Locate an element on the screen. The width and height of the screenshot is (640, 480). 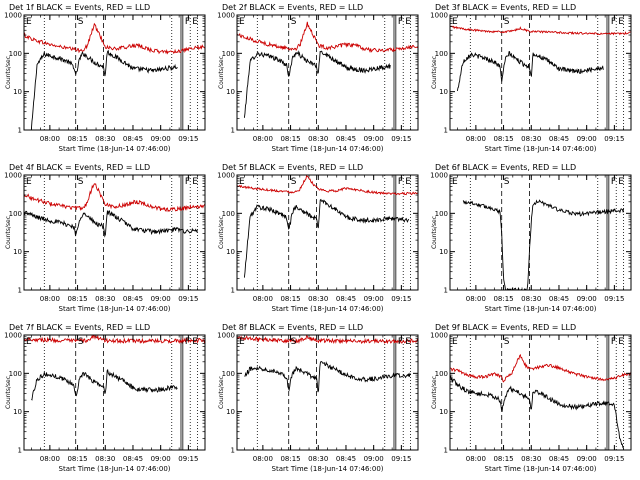
chart-title: Det 4f BLACK = Events, RED = LLD is located at coordinates (79, 167).